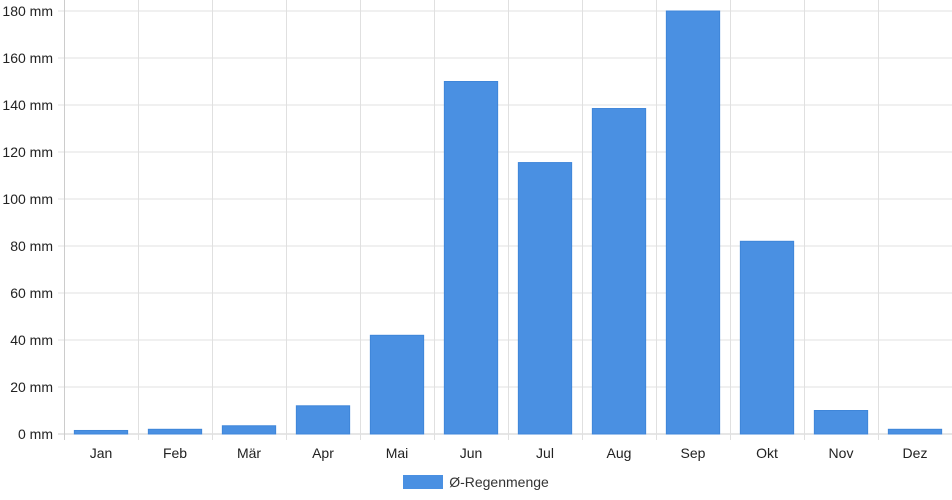 The image size is (952, 500). What do you see at coordinates (767, 453) in the screenshot?
I see `x-tick-label: Okt` at bounding box center [767, 453].